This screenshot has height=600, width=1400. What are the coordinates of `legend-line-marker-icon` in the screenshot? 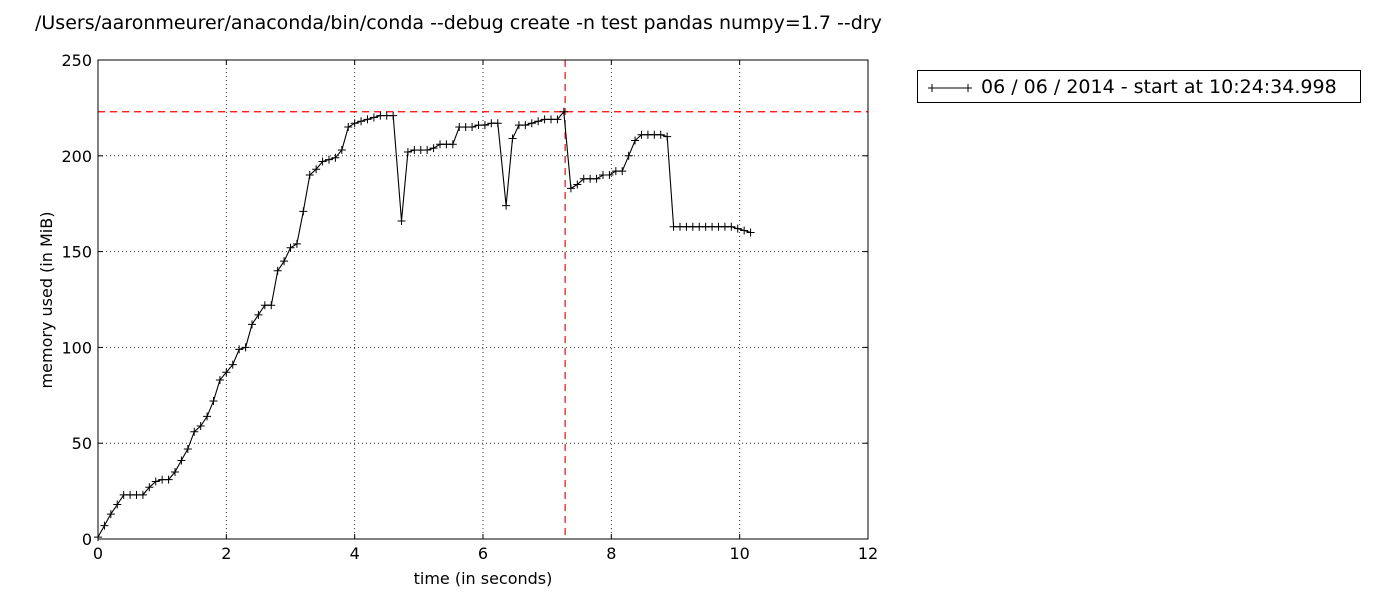 It's located at (950, 88).